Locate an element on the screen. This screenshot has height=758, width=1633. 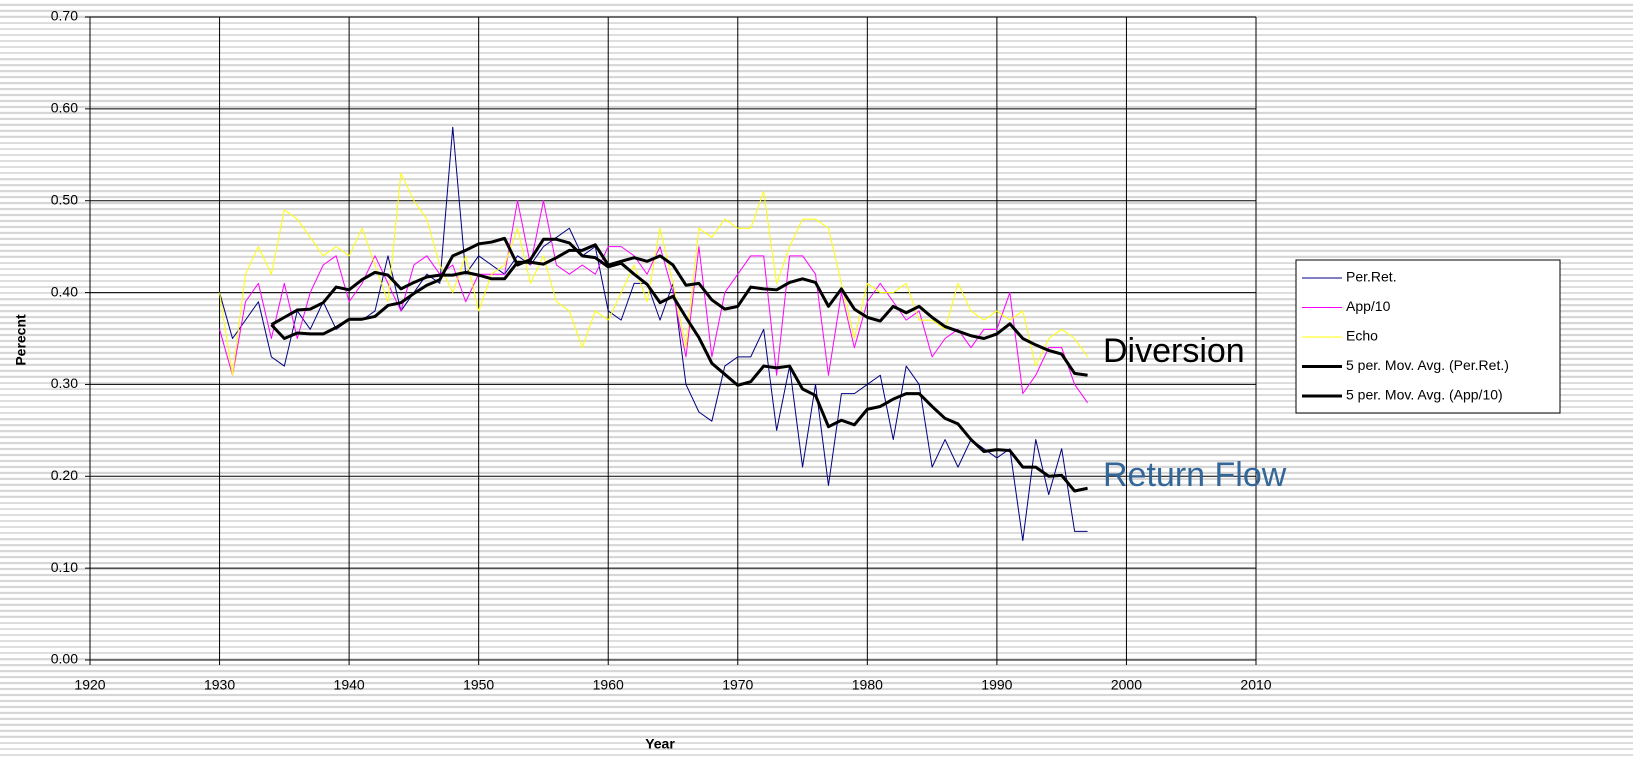
x-tick-label: 1950 is located at coordinates (478, 685).